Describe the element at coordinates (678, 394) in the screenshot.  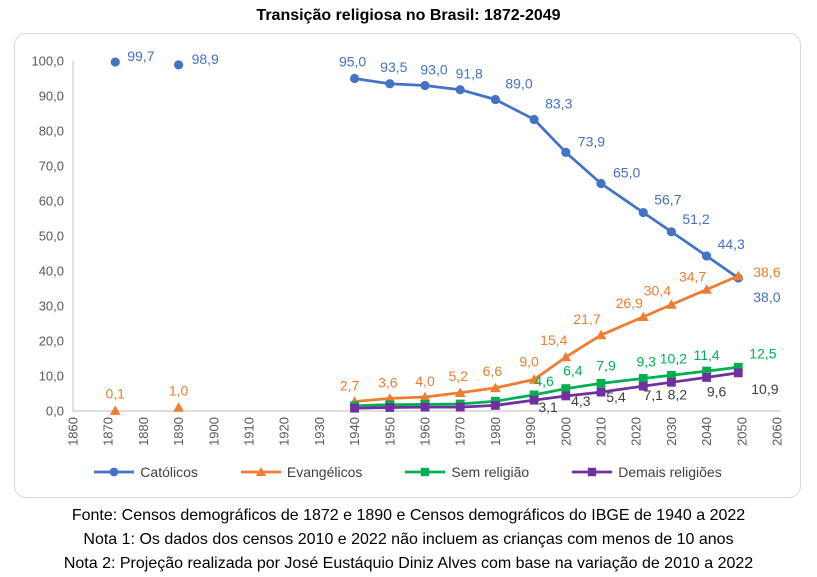
I see `svg-text: 8,2` at that location.